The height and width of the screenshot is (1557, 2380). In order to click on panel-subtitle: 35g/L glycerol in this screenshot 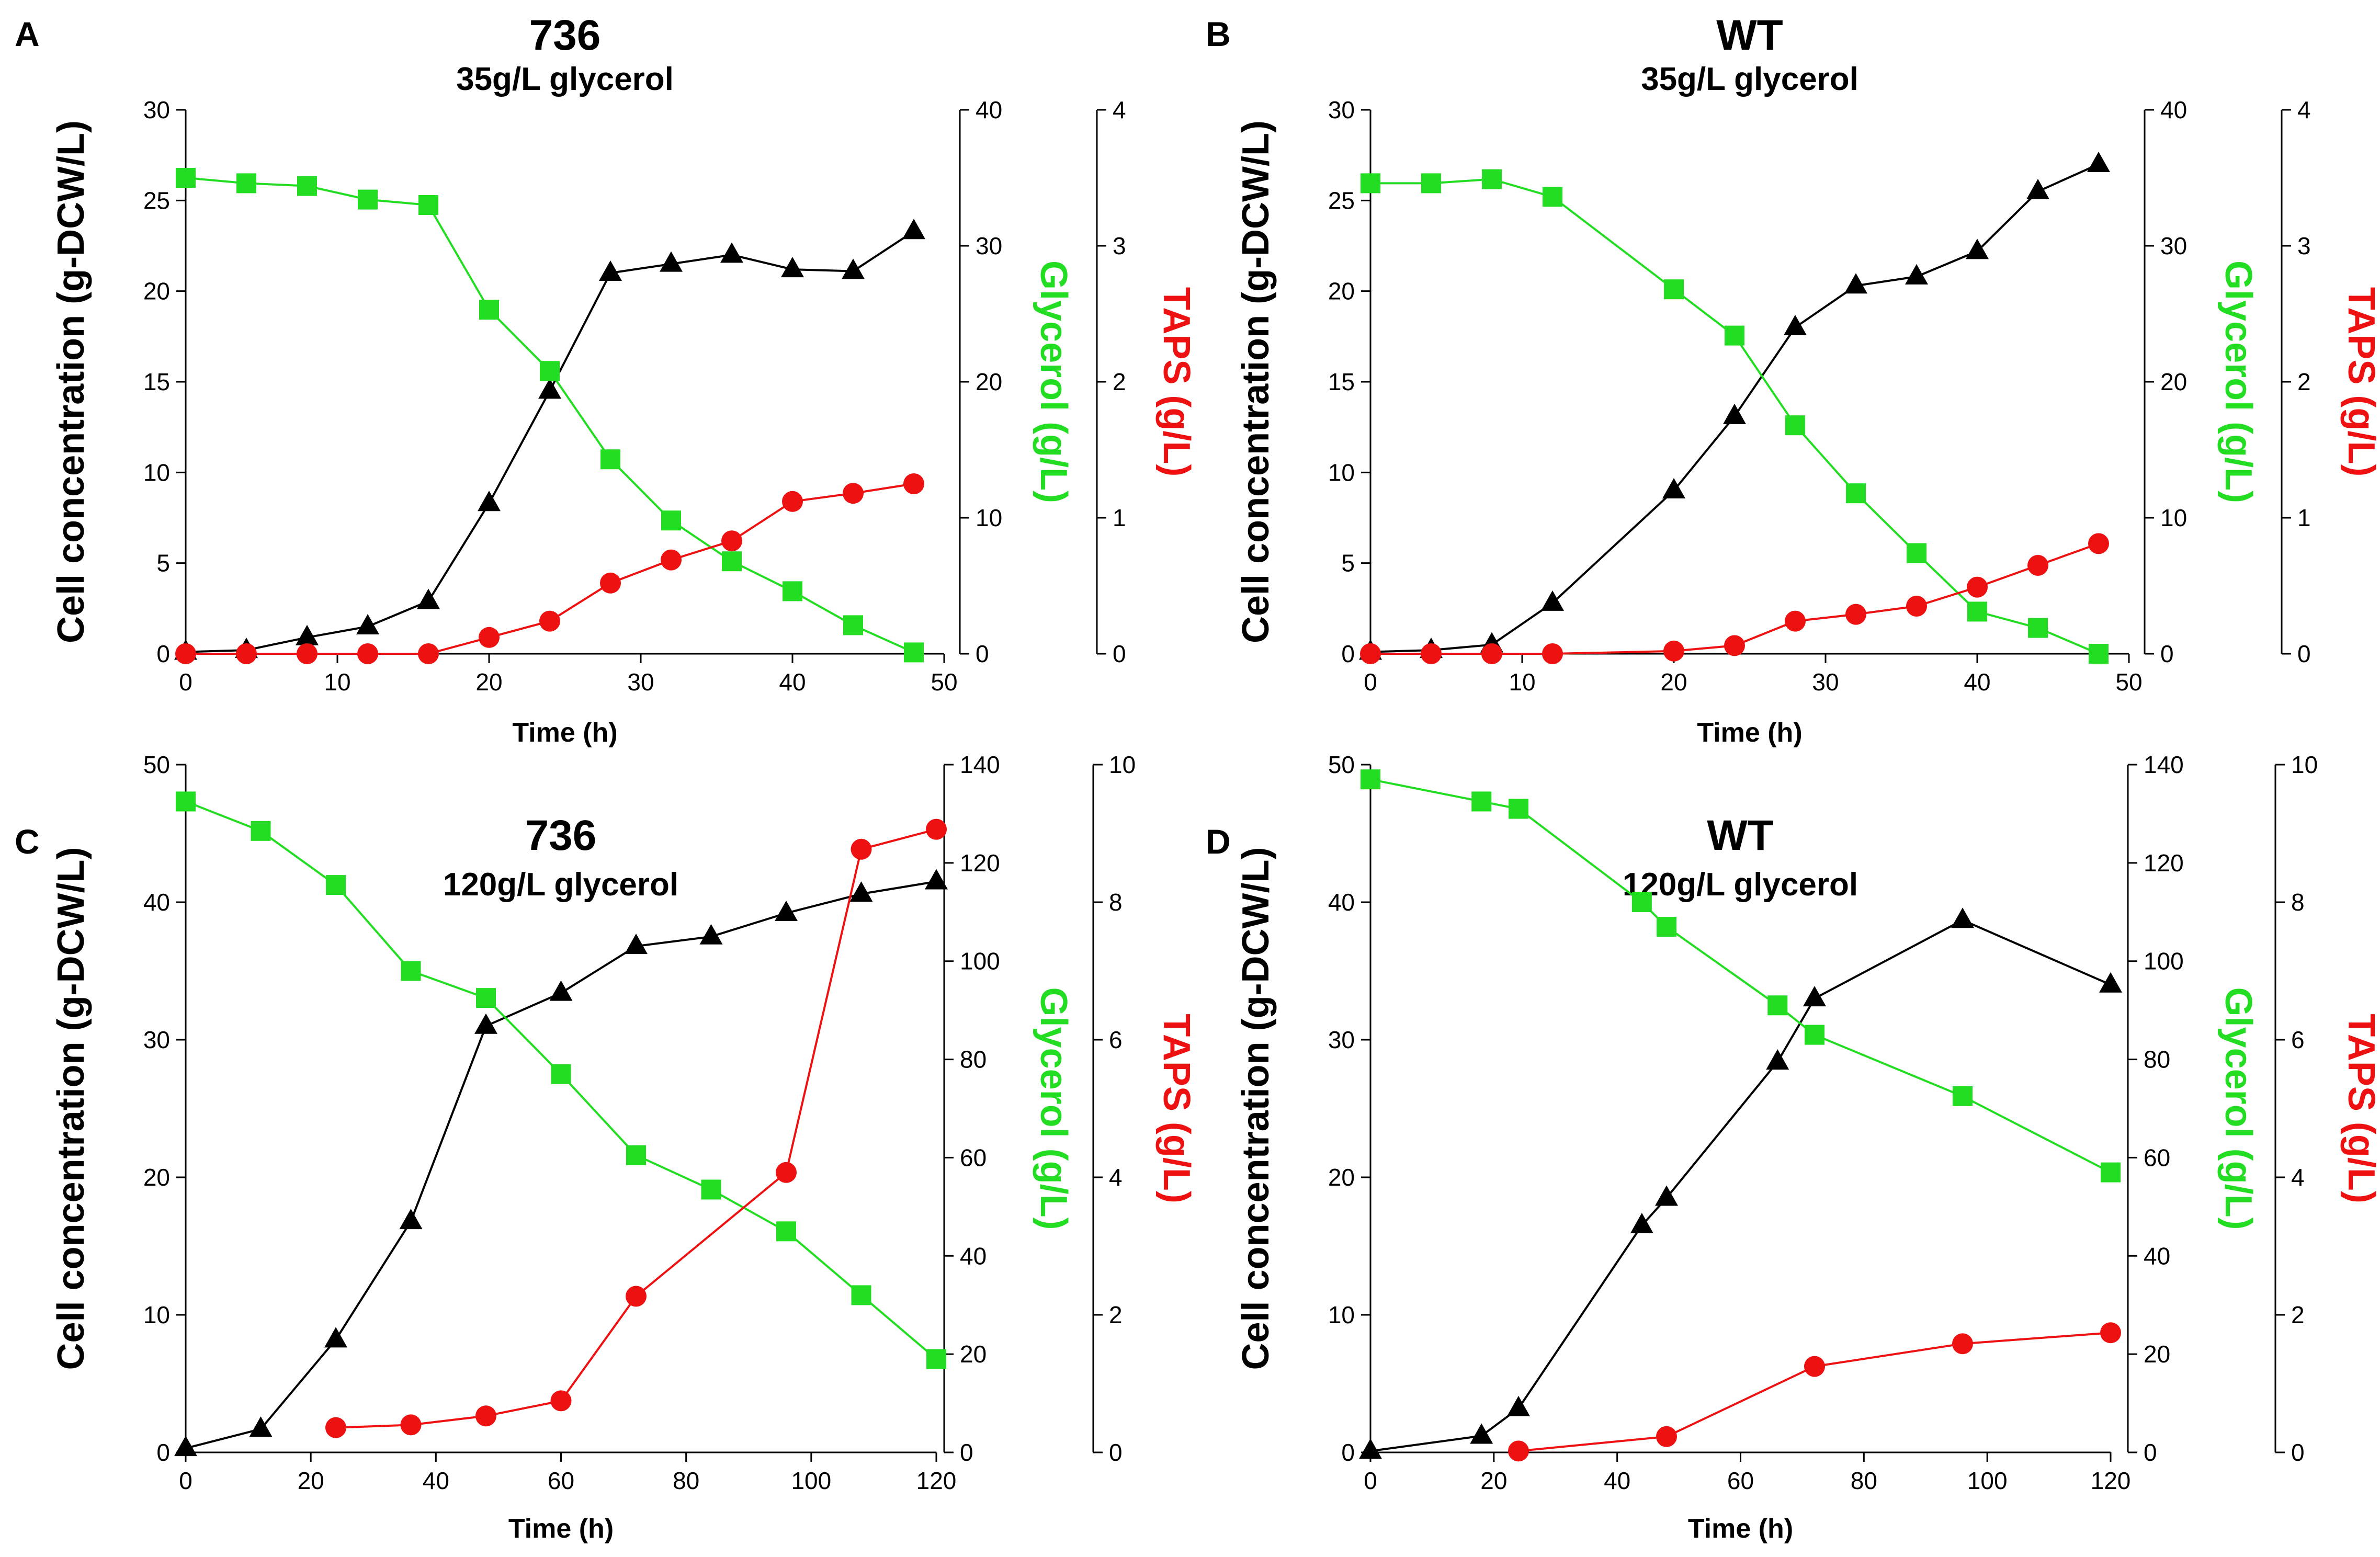, I will do `click(565, 79)`.